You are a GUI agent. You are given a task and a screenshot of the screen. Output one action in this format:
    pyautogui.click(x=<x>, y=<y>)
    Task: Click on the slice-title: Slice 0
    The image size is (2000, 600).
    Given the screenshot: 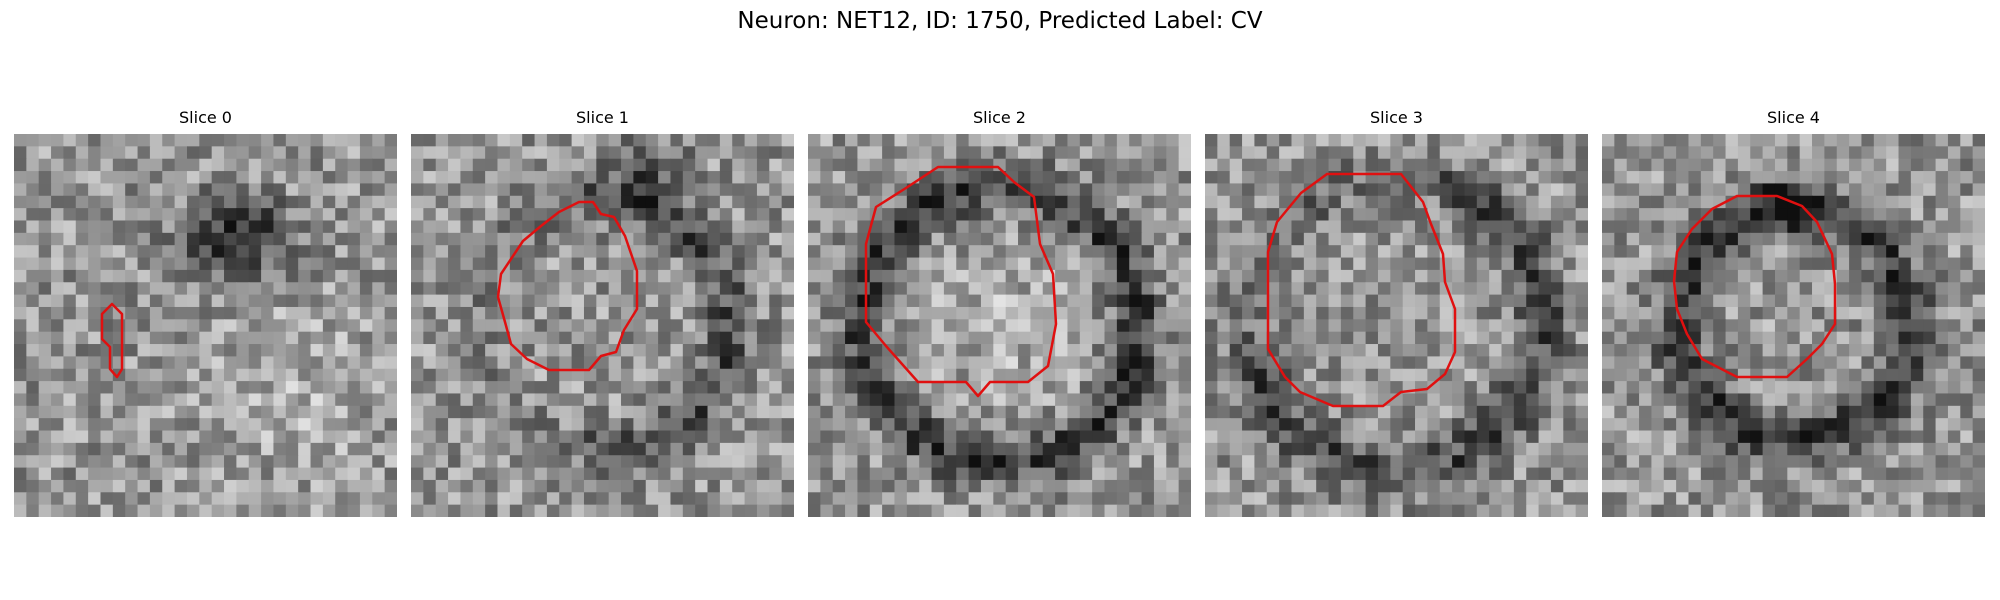 What is the action you would take?
    pyautogui.click(x=205, y=117)
    